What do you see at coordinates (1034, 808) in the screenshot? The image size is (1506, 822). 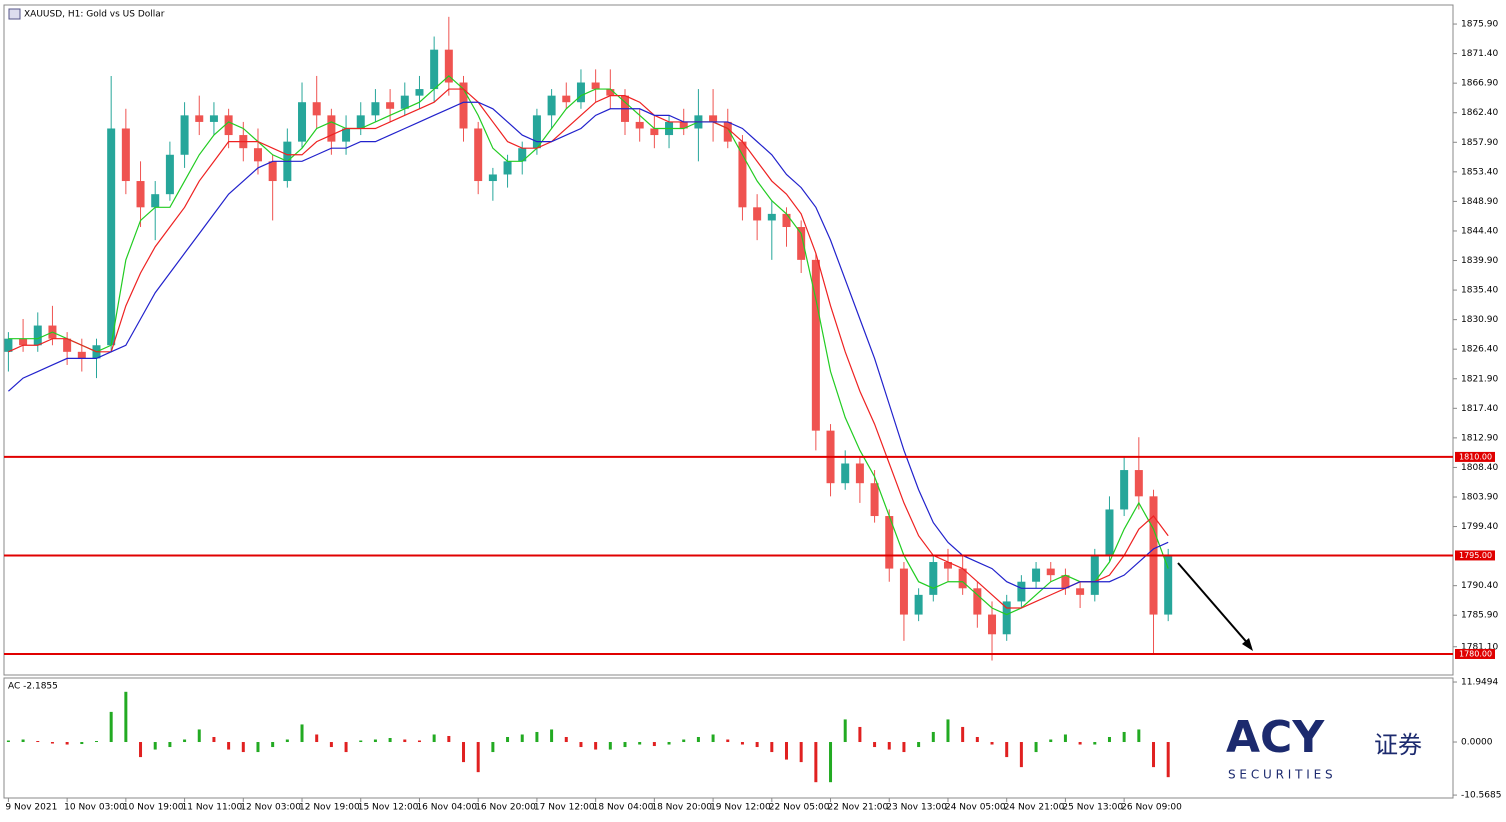 I see `x-tick-label: 24 Nov 21:00` at bounding box center [1034, 808].